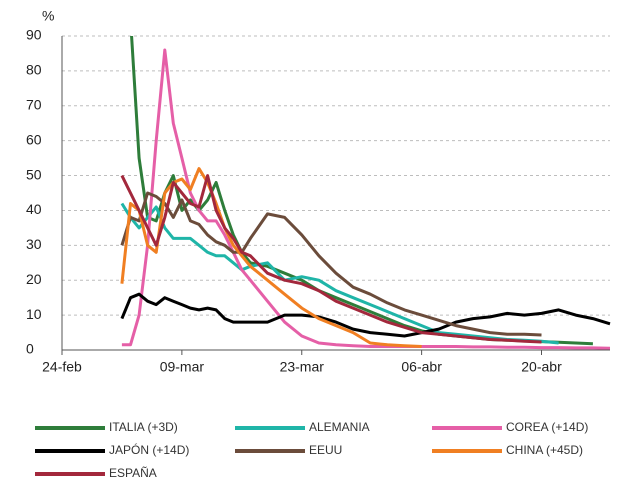 The height and width of the screenshot is (479, 622). Describe the element at coordinates (48, 16) in the screenshot. I see `y-unit: %` at that location.